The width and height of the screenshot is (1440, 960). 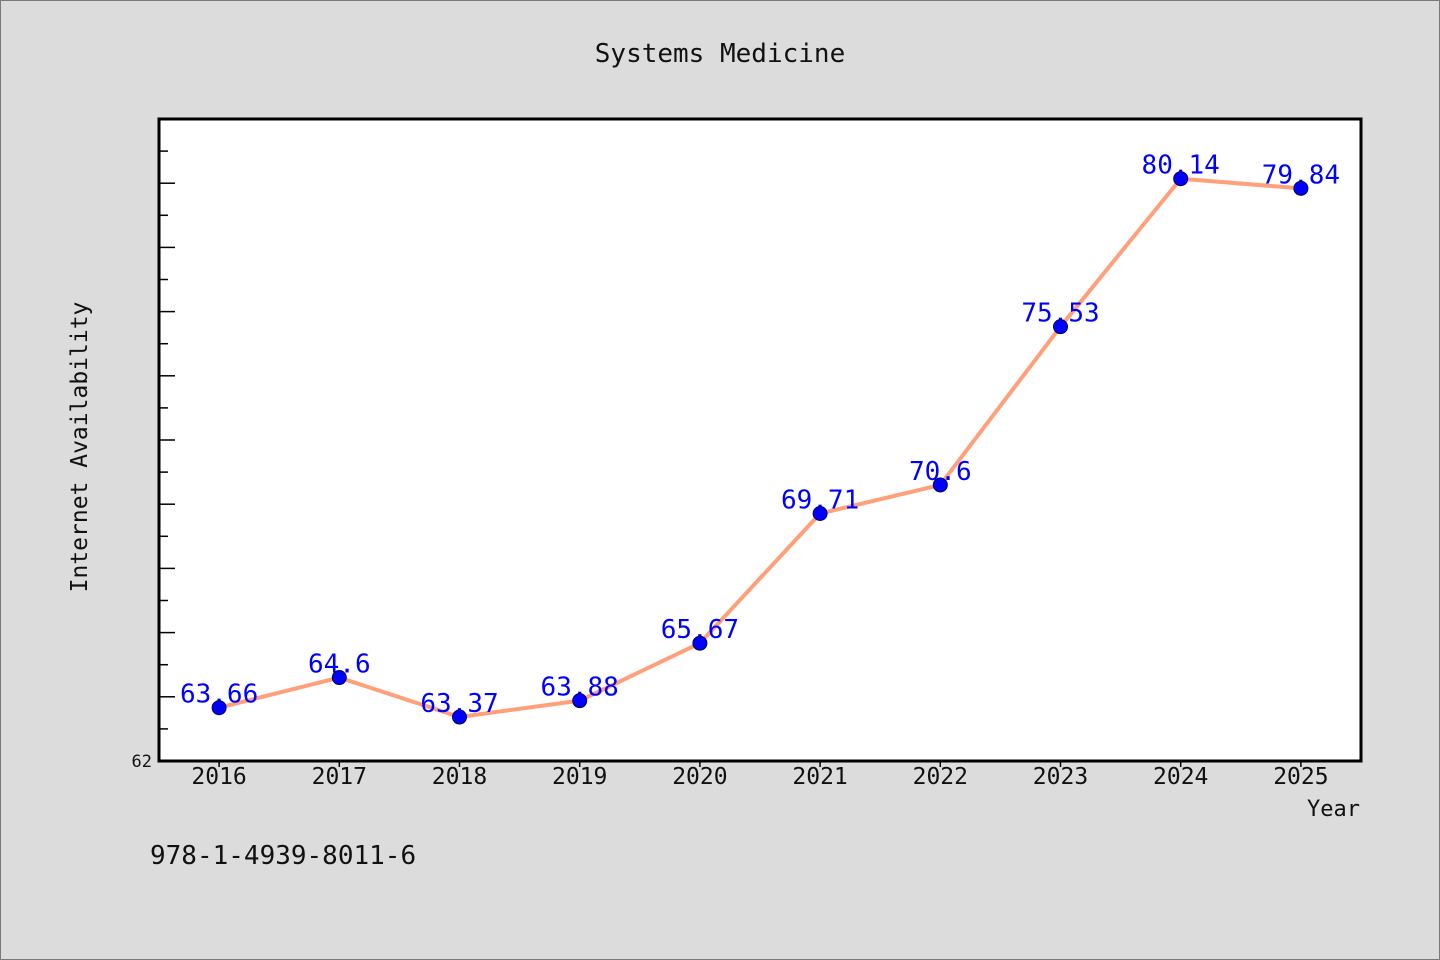 I want to click on x-tick-label: 2016, so click(x=218, y=777).